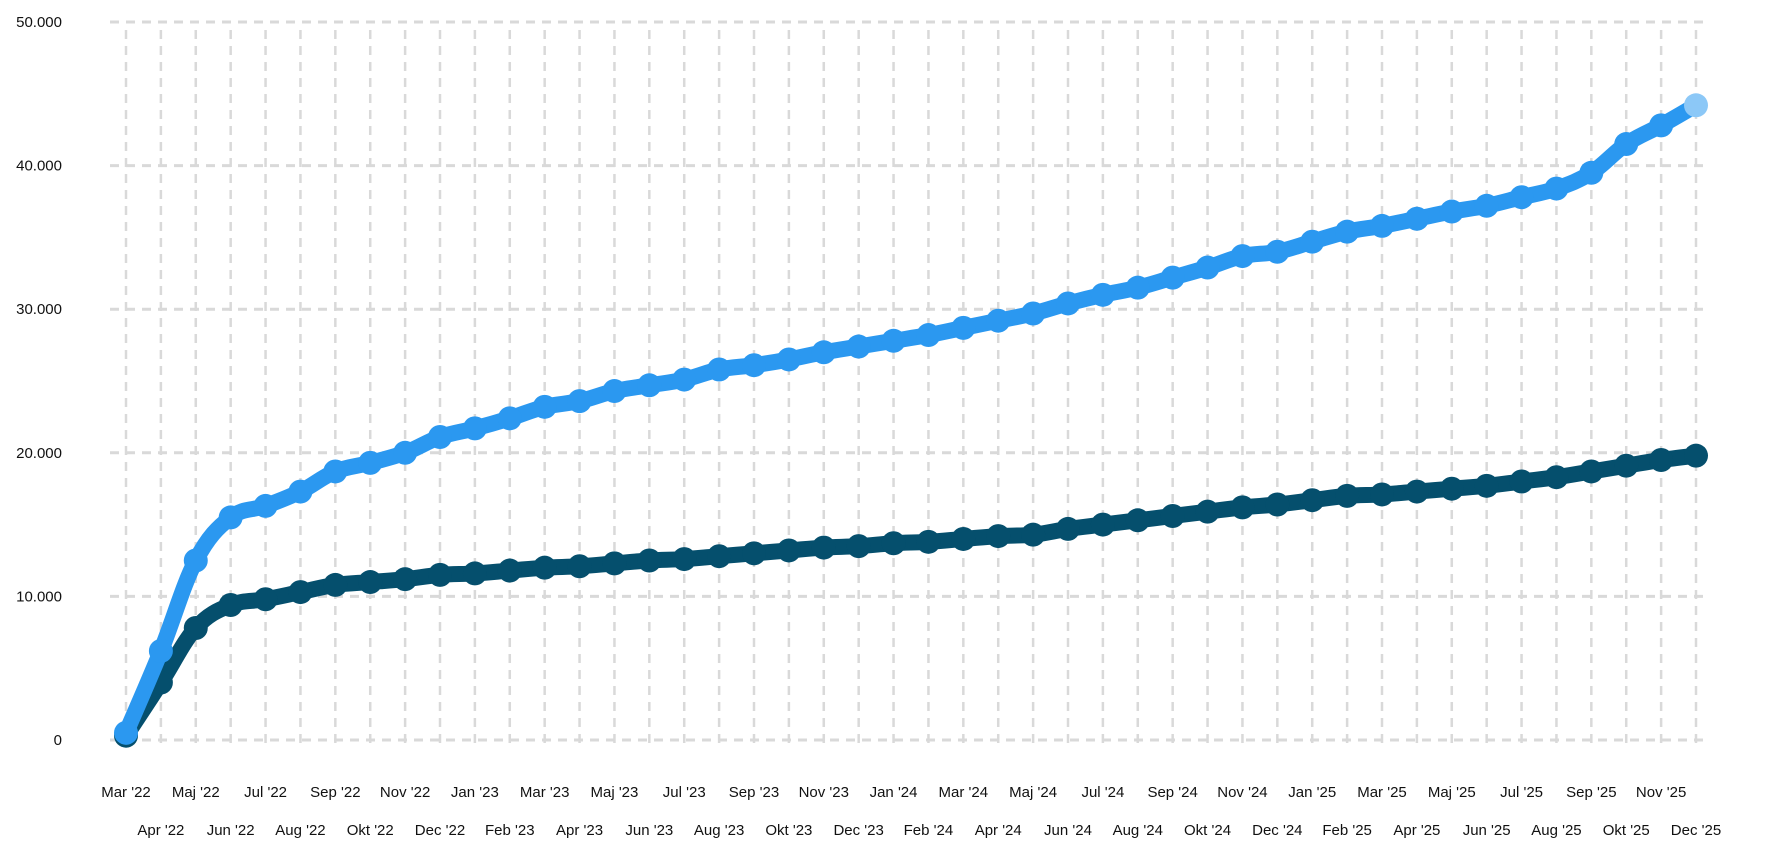 This screenshot has height=842, width=1776. What do you see at coordinates (998, 830) in the screenshot?
I see `x-tick-label: Apr '24` at bounding box center [998, 830].